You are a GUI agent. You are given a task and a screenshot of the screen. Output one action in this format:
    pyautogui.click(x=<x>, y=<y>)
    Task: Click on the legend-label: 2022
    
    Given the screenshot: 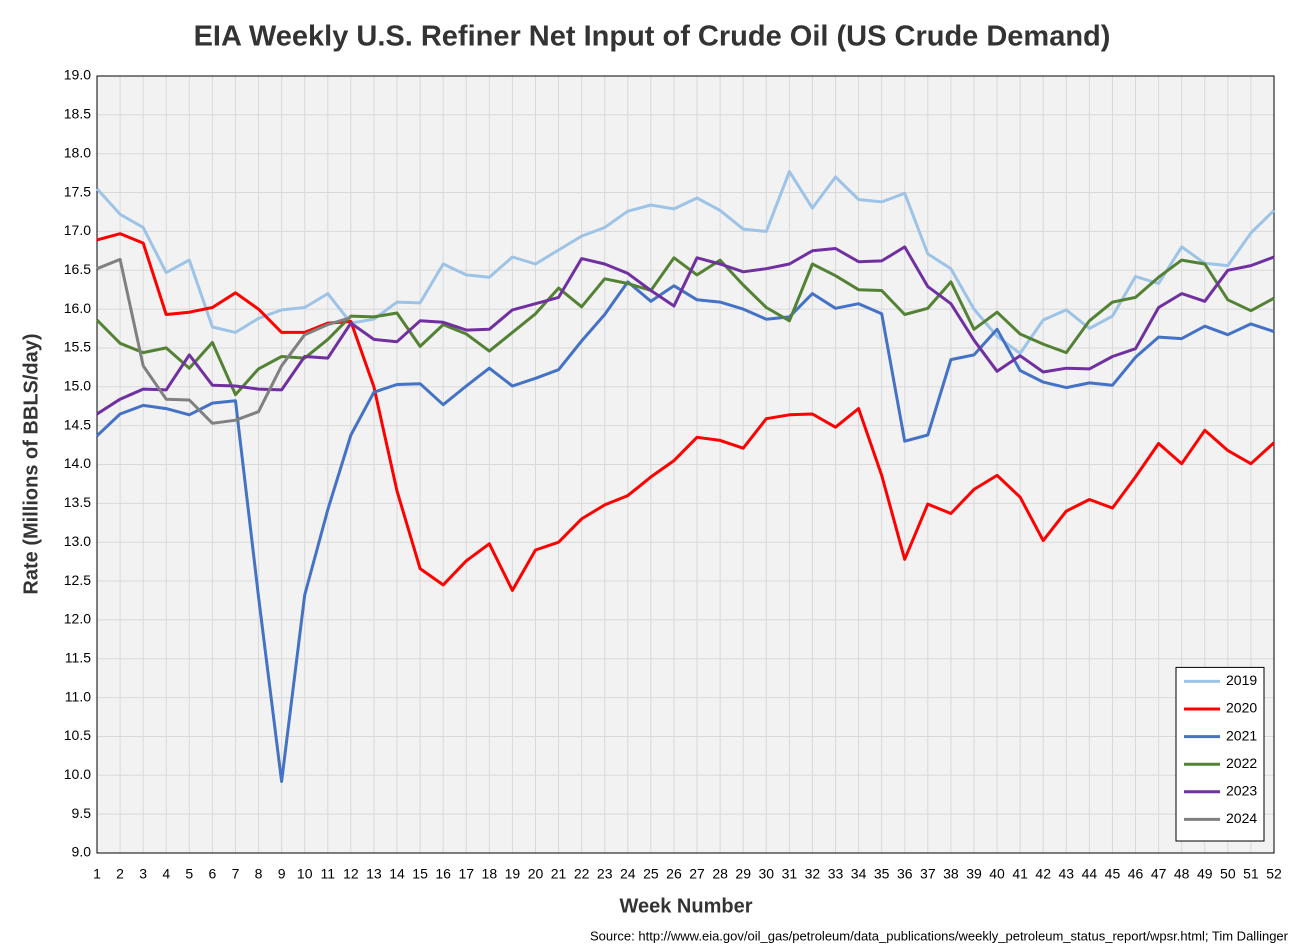 What is the action you would take?
    pyautogui.click(x=1241, y=763)
    